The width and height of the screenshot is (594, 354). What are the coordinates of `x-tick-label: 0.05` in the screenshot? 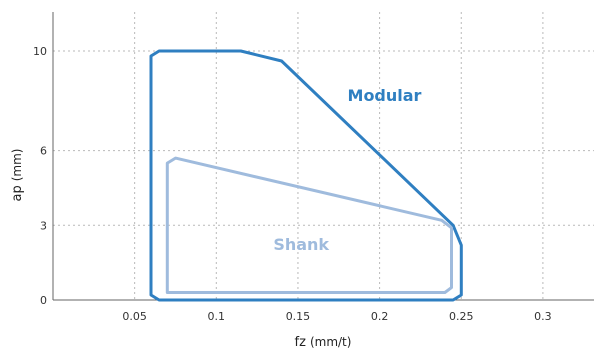 It's located at (134, 316).